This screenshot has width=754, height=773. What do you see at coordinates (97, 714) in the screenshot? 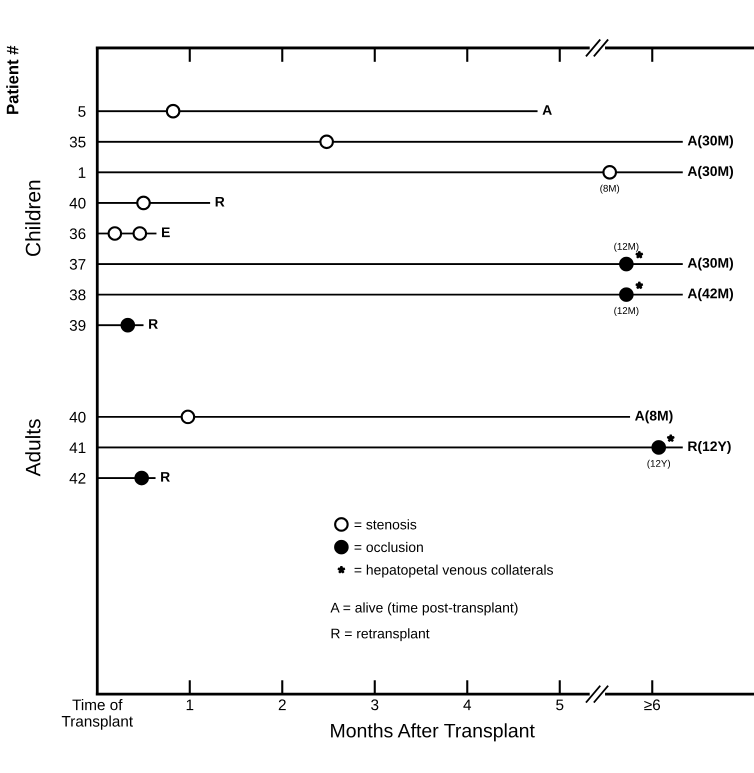
I see `x-tick-label: Time of Transplant` at bounding box center [97, 714].